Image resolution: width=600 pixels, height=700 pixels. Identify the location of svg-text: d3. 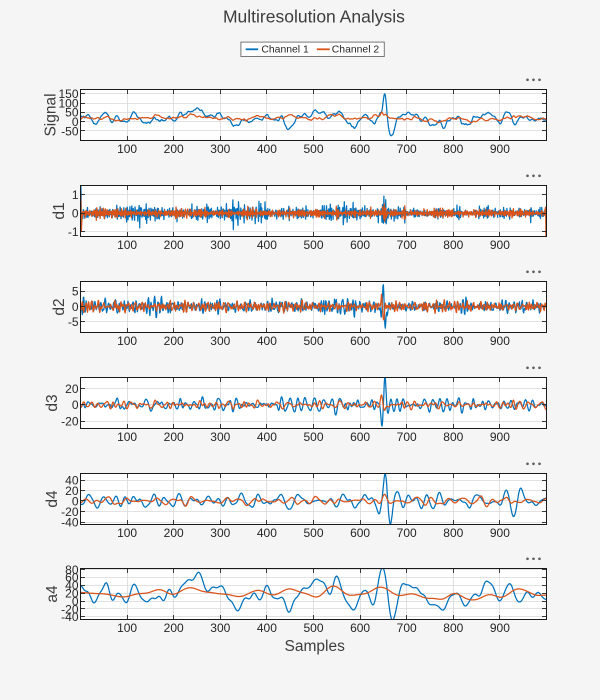
(52, 402).